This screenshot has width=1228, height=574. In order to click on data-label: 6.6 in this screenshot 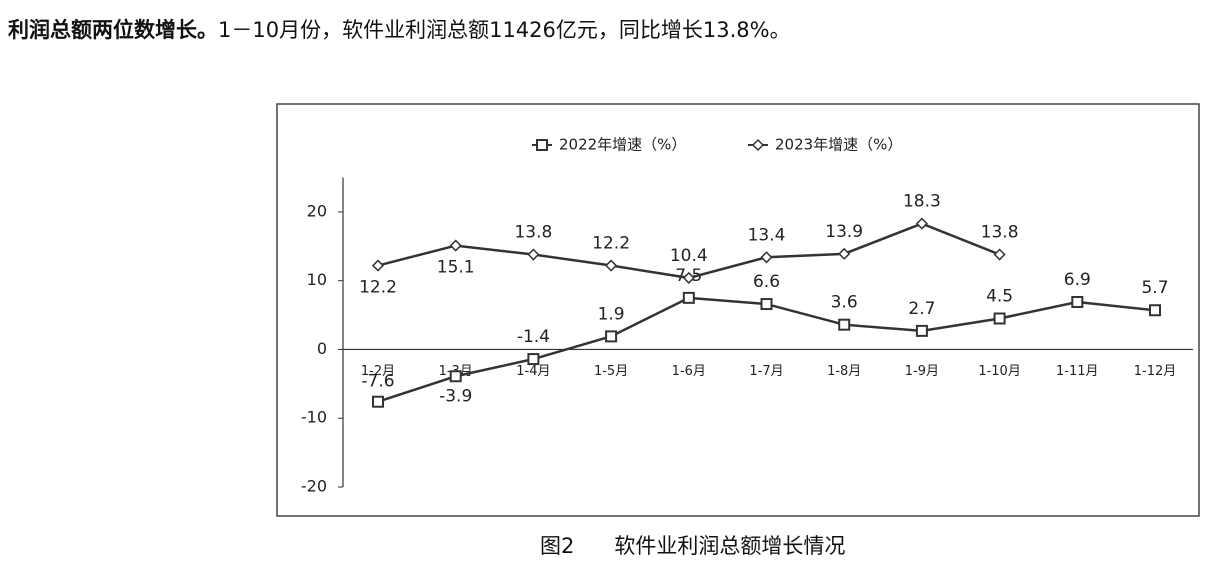, I will do `click(766, 282)`.